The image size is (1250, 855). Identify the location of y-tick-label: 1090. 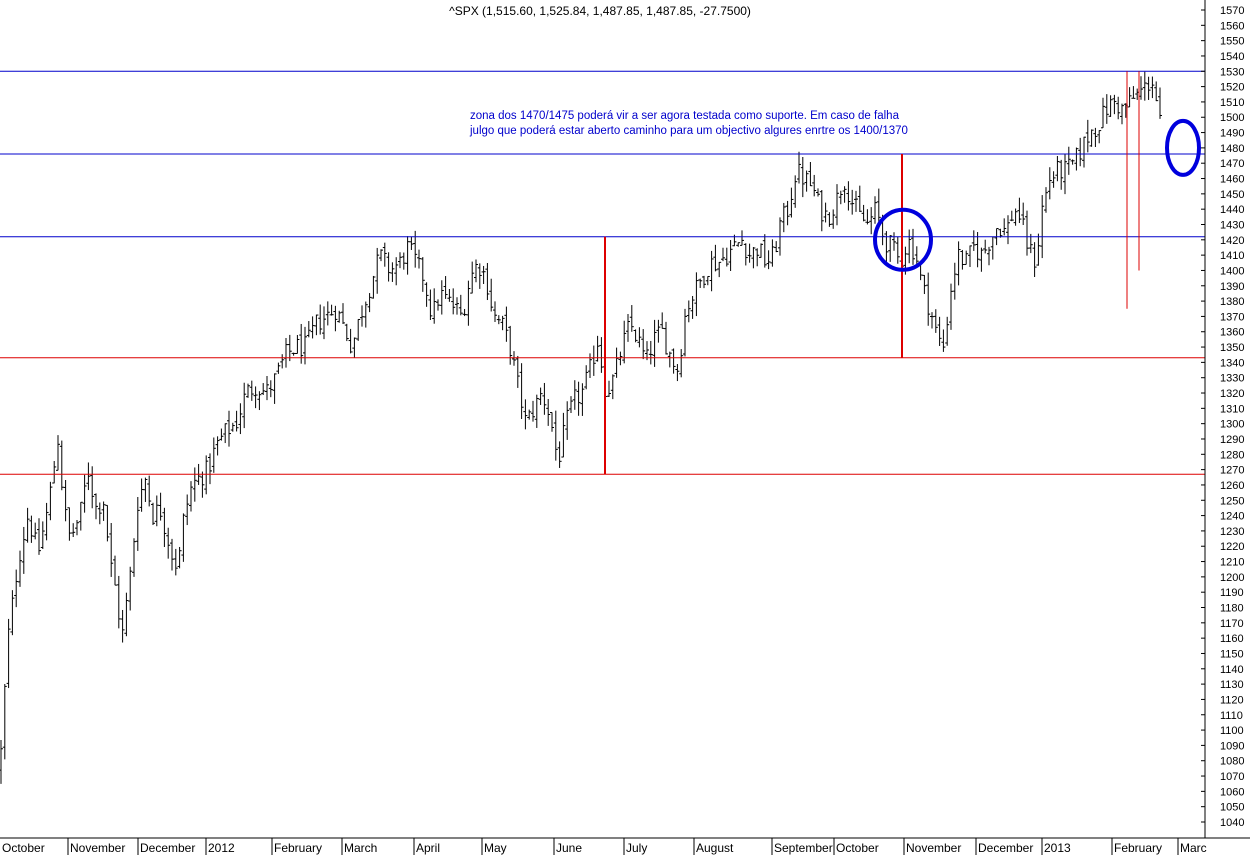
(1232, 746).